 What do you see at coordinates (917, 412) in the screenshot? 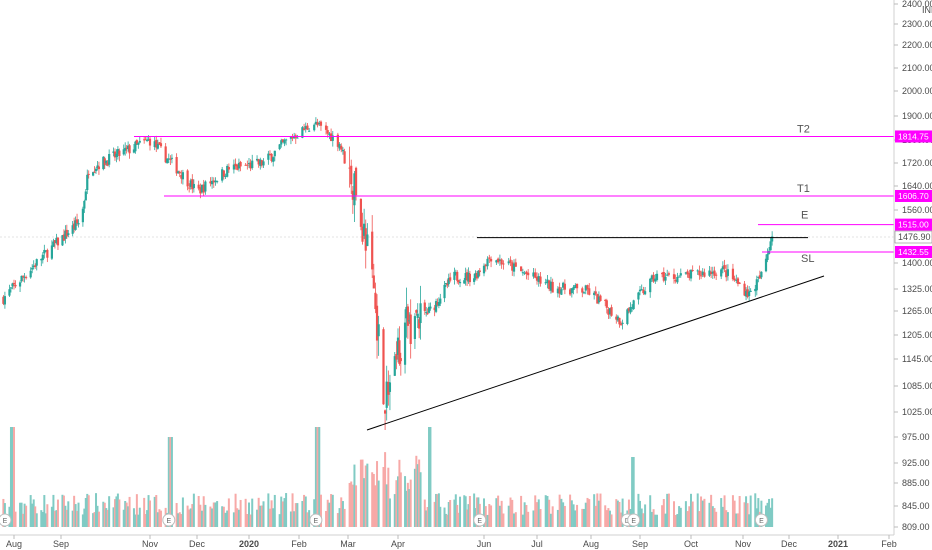
I see `y-tick-label: 1025.00` at bounding box center [917, 412].